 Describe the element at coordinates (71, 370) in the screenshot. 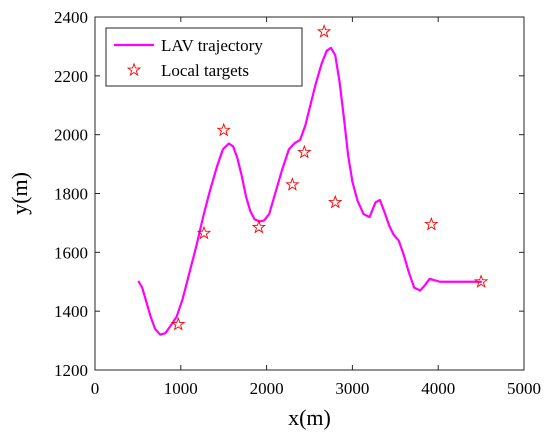

I see `y-tick-label: 1200` at that location.